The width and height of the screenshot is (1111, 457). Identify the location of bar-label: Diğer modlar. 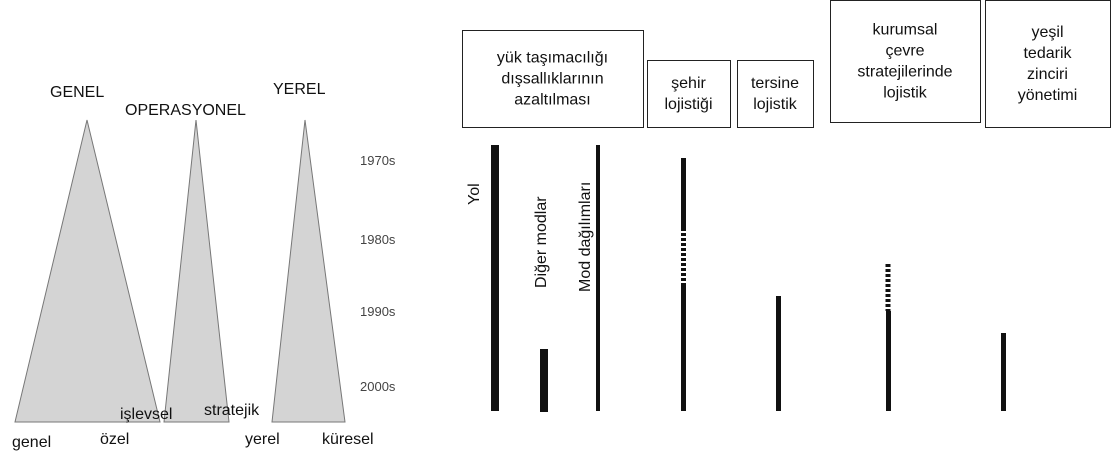
(541, 242).